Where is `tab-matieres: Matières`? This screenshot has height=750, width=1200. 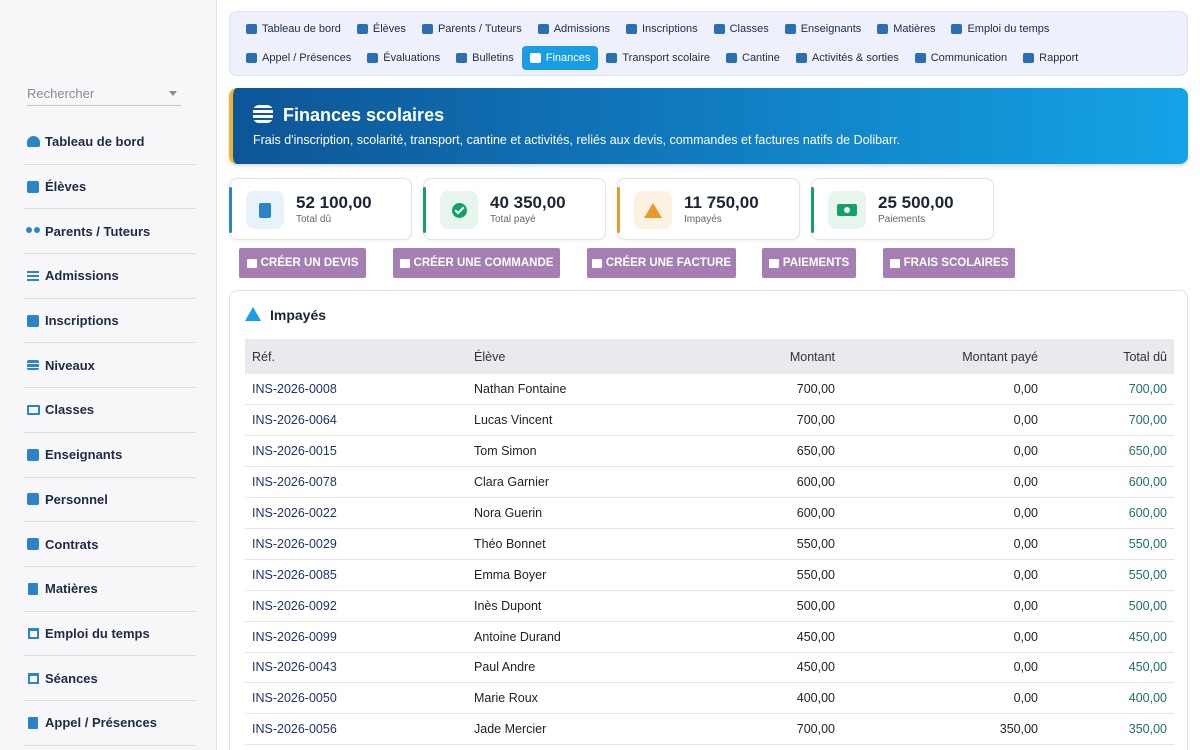
tab-matieres: Matières is located at coordinates (906, 29).